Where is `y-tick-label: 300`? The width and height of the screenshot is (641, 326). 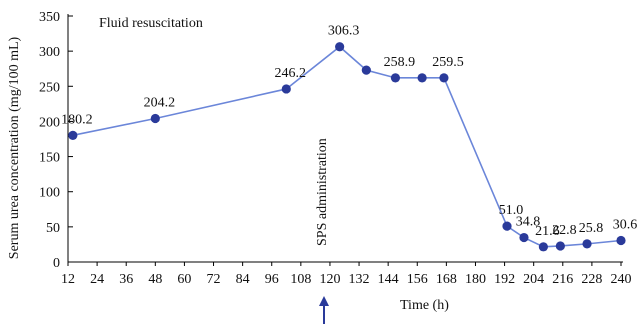
y-tick-label: 300 is located at coordinates (49, 52).